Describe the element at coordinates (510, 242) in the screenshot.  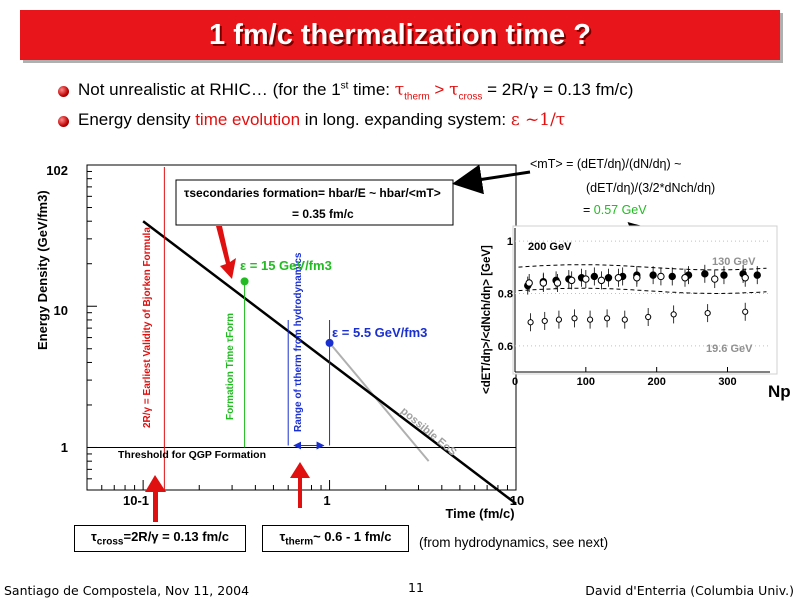
I see `inset-y-tick-label: 1` at that location.